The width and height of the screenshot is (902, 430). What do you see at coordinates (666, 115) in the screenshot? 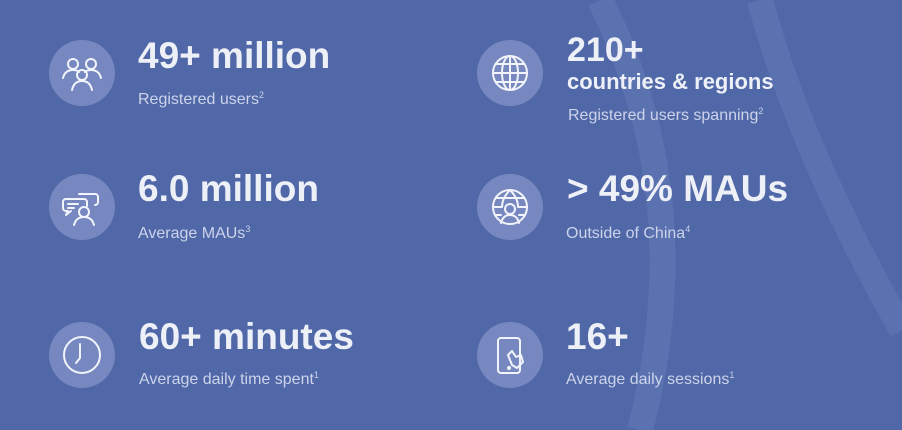
I see `stat-label: Registered users spanning2` at bounding box center [666, 115].